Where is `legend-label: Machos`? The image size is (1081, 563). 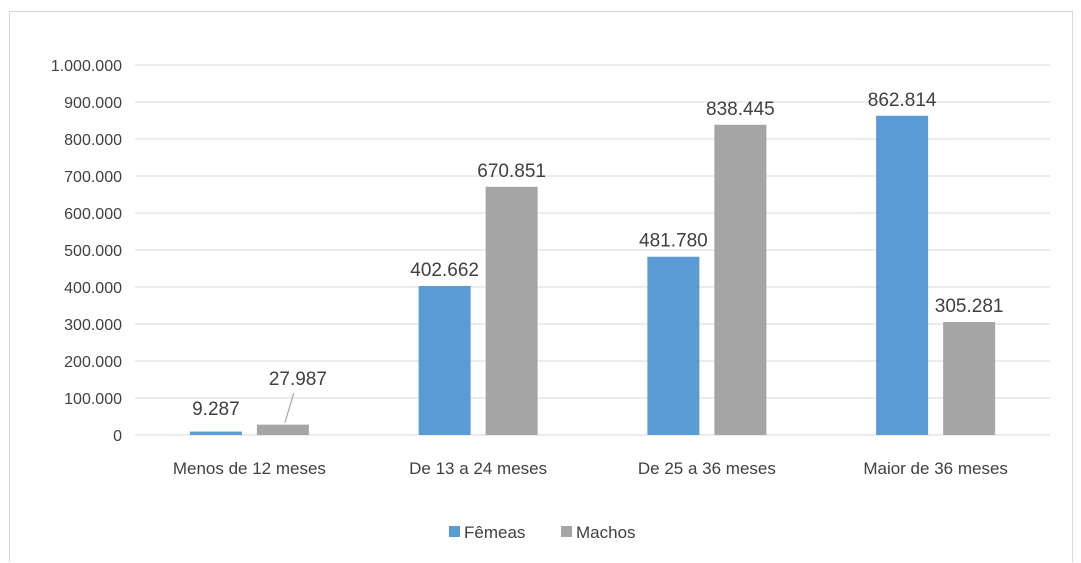 legend-label: Machos is located at coordinates (606, 532).